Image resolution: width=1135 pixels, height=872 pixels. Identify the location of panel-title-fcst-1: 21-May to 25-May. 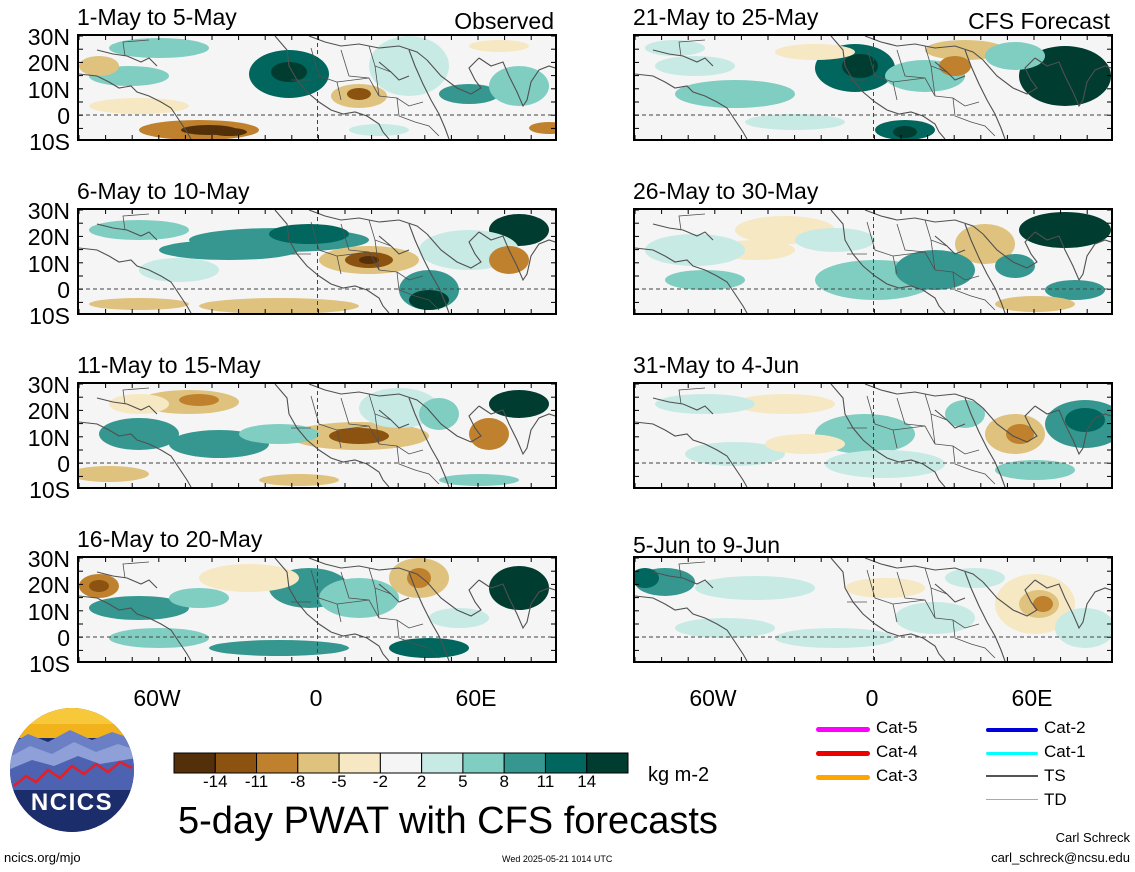
(726, 17).